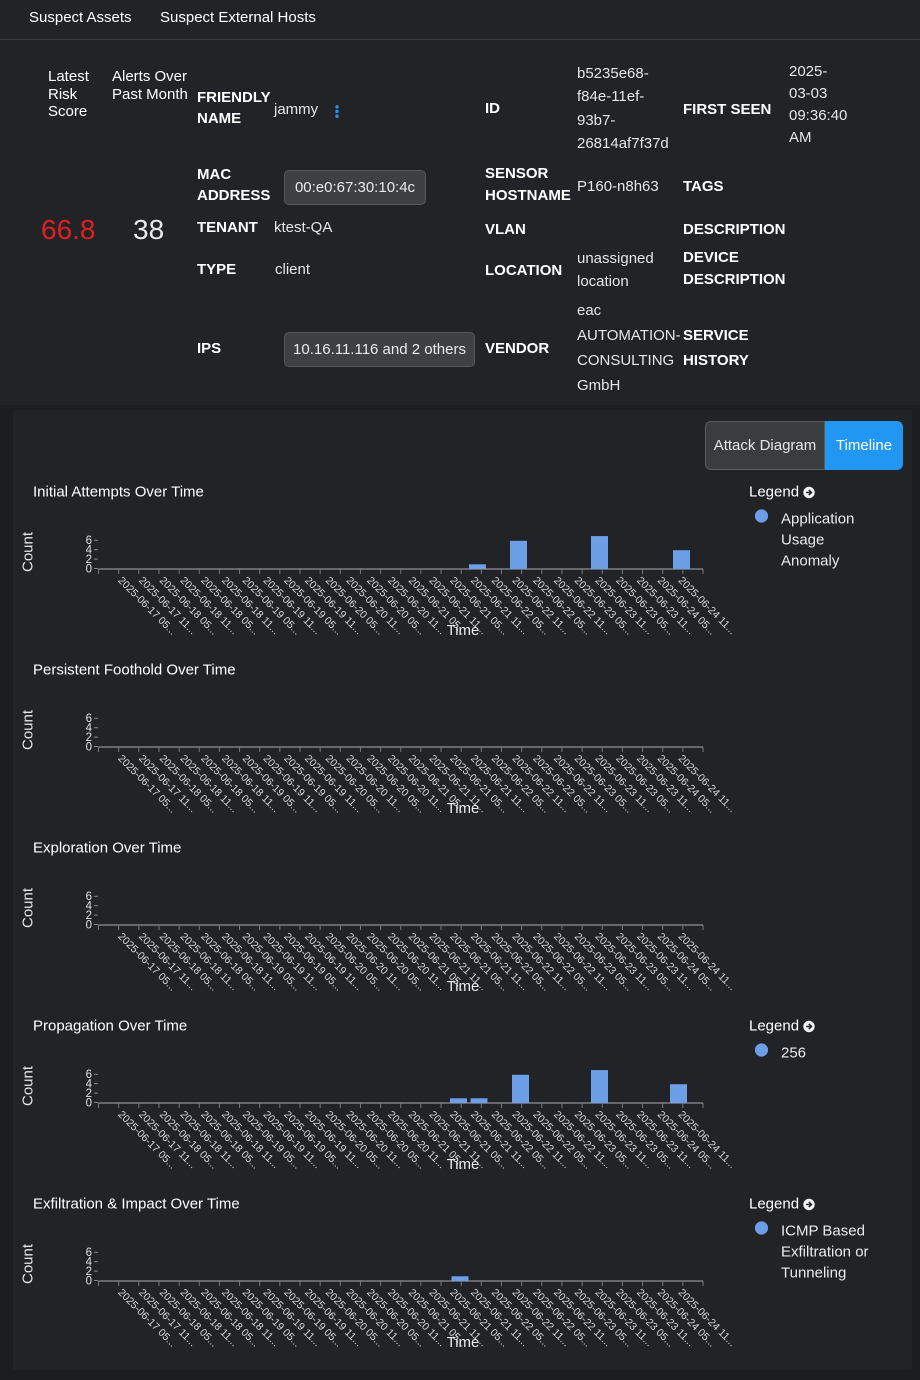 Image resolution: width=920 pixels, height=1380 pixels. What do you see at coordinates (136, 1204) in the screenshot?
I see `svg-text:Exfiltration & Impact Over Tim: Exfiltration & Impact Over Time` at bounding box center [136, 1204].